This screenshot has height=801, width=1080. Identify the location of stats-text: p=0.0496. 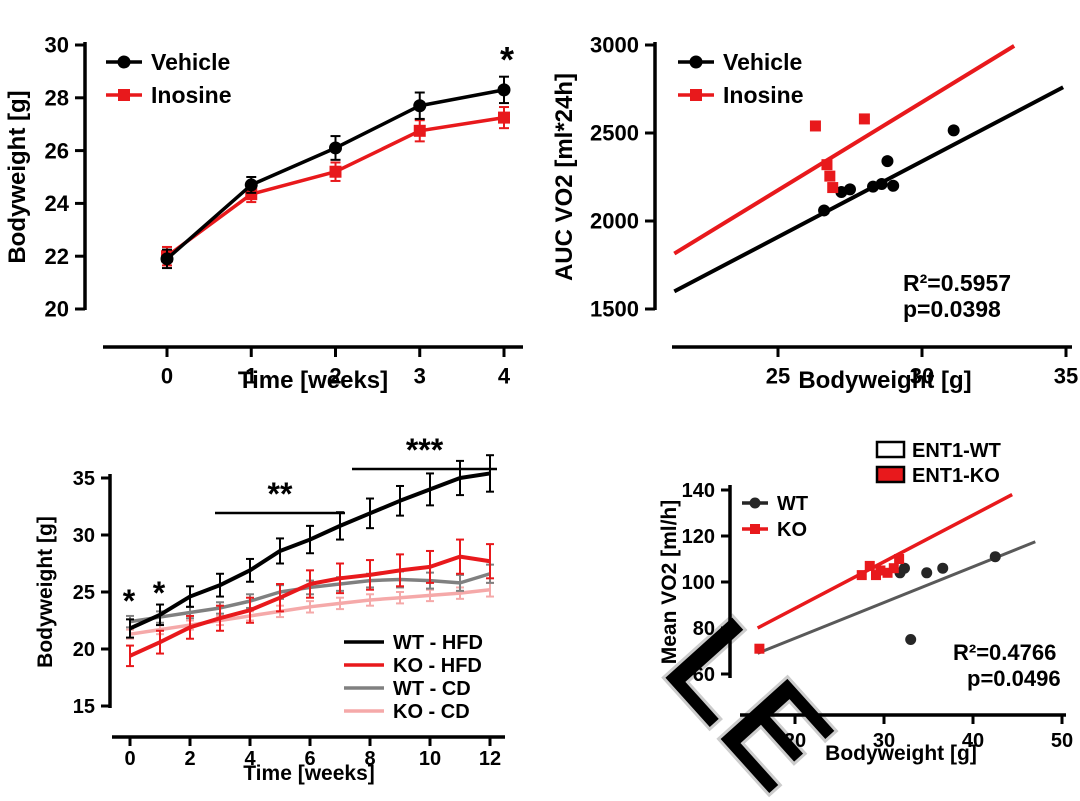
(1014, 678).